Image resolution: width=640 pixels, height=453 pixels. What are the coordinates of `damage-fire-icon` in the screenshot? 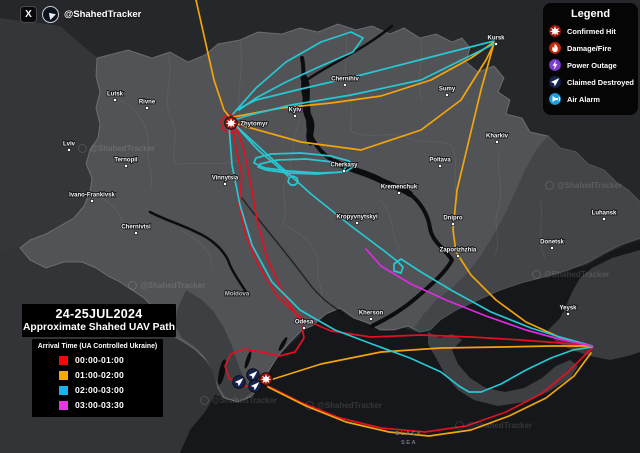 It's located at (555, 48).